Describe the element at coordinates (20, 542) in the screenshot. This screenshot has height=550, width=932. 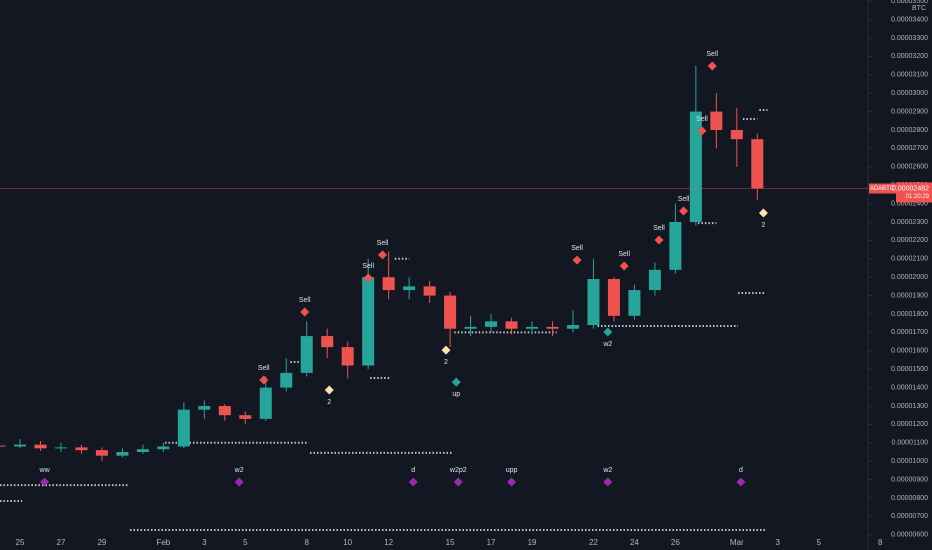
I see `x-tick-label: 25` at that location.